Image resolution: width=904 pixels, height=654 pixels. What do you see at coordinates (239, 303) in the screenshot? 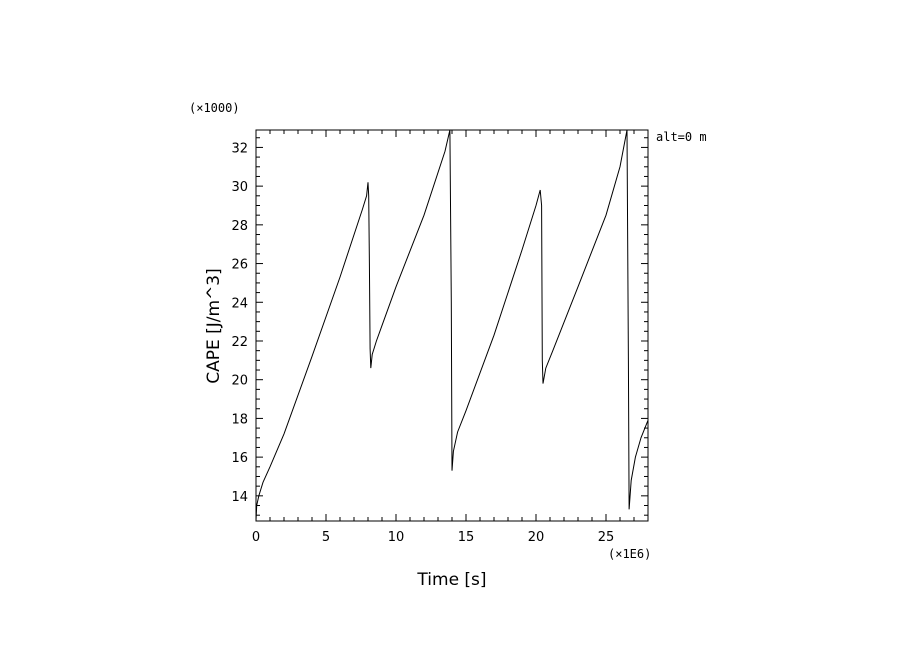
I see `y-tick-label: 24` at bounding box center [239, 303].